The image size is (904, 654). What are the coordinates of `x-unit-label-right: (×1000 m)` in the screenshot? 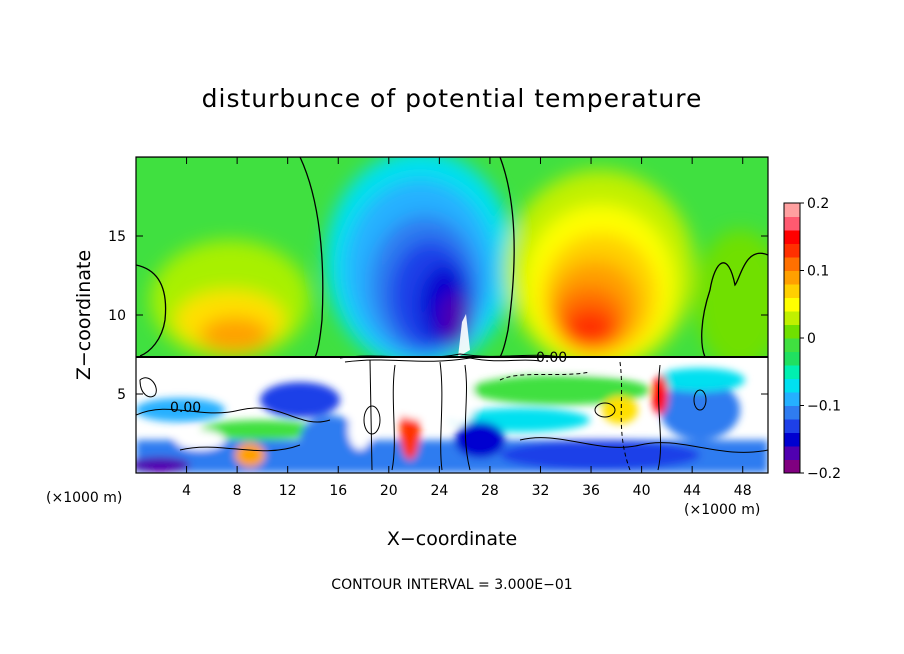 It's located at (722, 510).